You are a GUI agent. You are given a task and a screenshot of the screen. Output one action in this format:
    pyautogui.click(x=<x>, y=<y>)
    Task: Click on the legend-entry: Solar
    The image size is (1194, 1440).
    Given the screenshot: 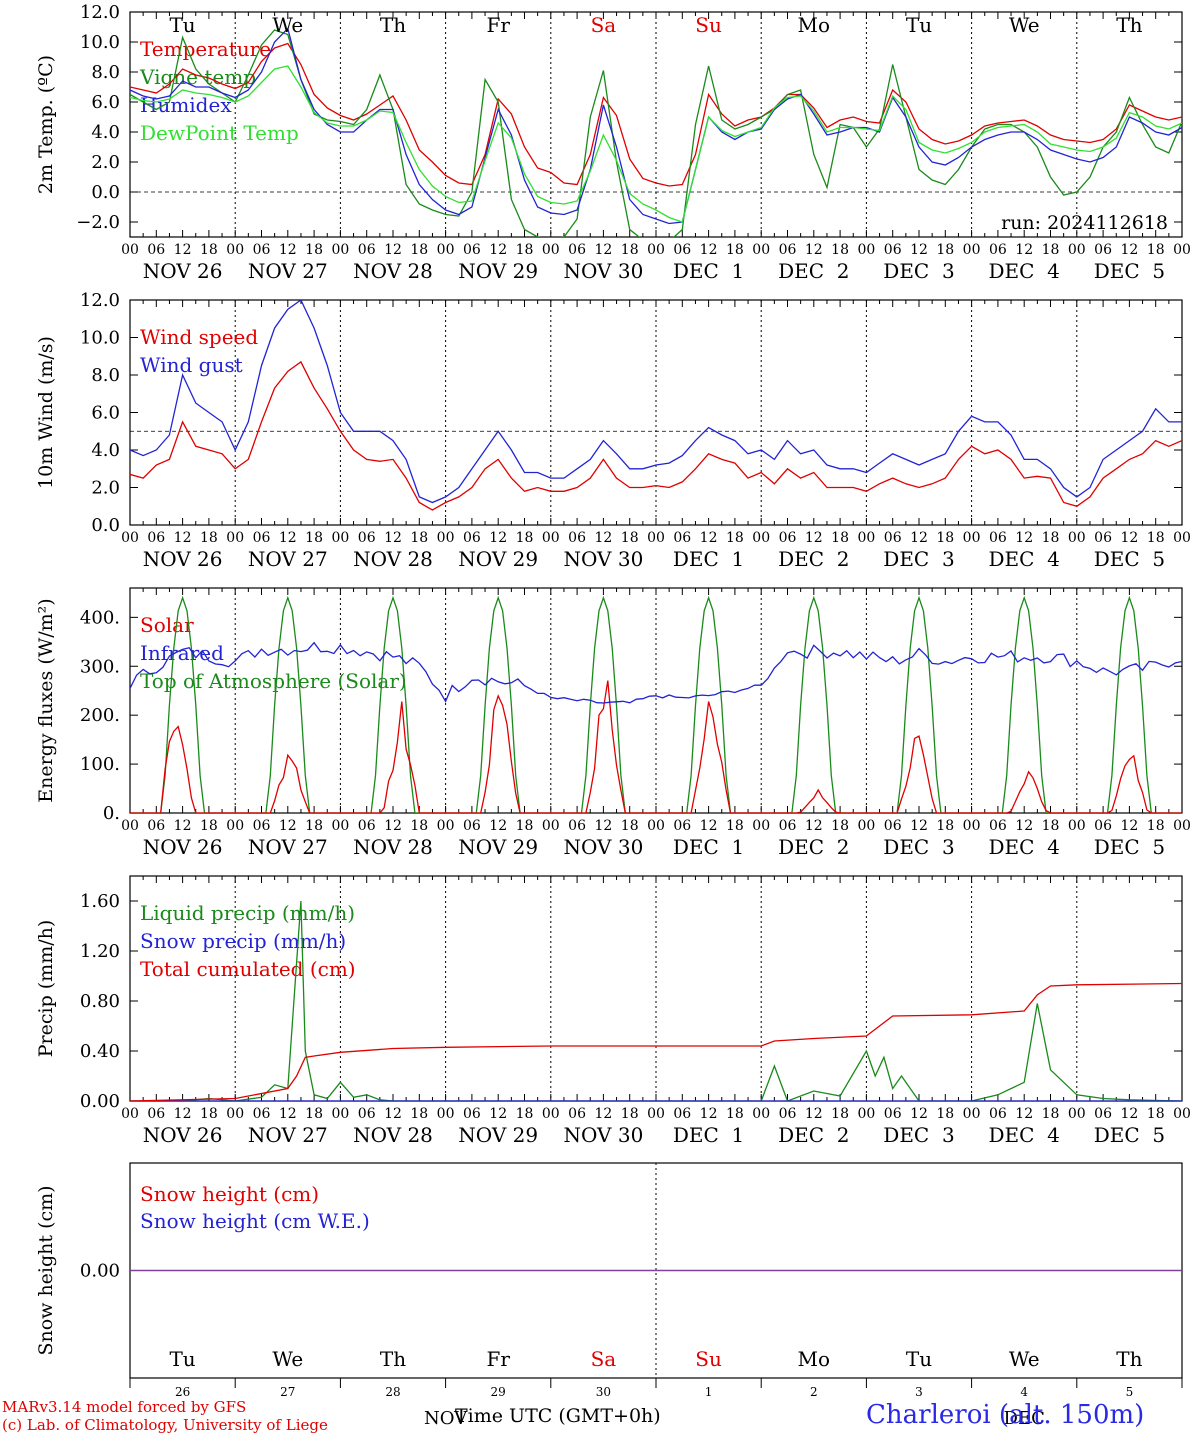 What is the action you would take?
    pyautogui.click(x=167, y=625)
    